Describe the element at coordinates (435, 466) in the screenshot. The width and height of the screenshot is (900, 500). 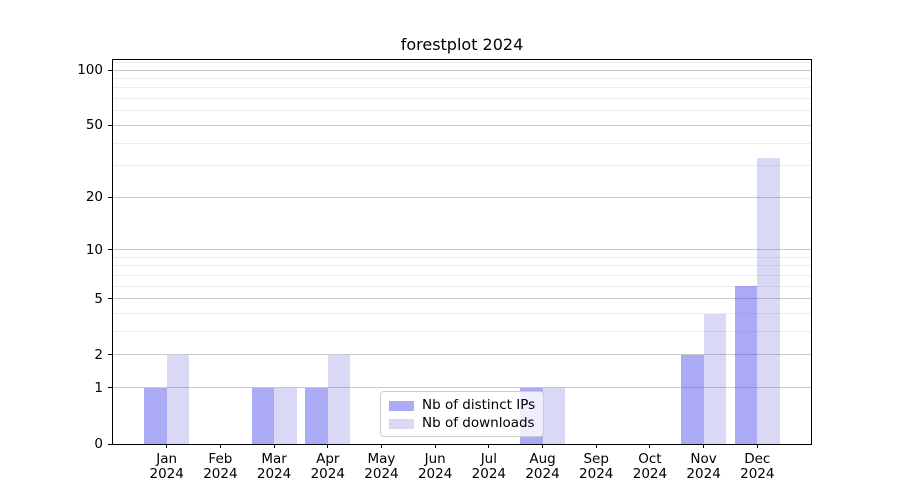
I see `x-tick-label: Jun 2024` at that location.